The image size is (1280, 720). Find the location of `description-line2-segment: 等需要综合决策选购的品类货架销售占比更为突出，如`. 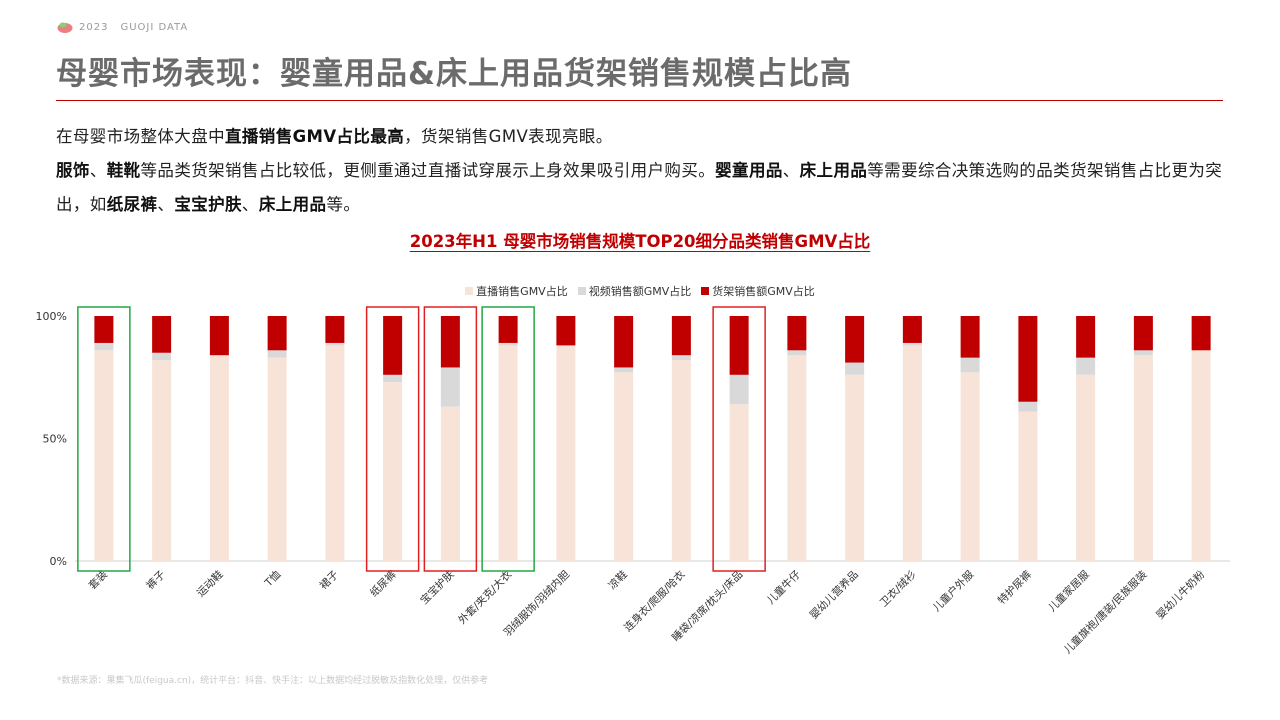

description-line2-segment: 等需要综合决策选购的品类货架销售占比更为突出，如 is located at coordinates (639, 187).